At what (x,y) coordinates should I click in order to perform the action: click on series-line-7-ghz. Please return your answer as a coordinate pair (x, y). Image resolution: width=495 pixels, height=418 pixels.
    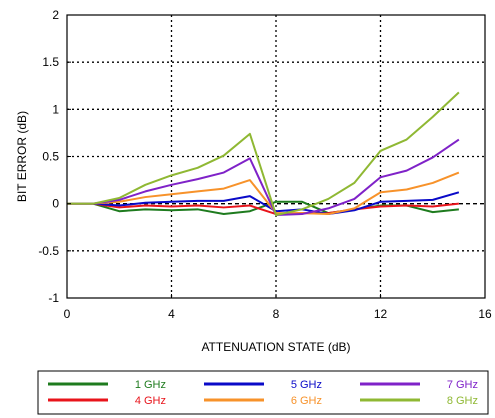
    Looking at the image, I should click on (263, 177).